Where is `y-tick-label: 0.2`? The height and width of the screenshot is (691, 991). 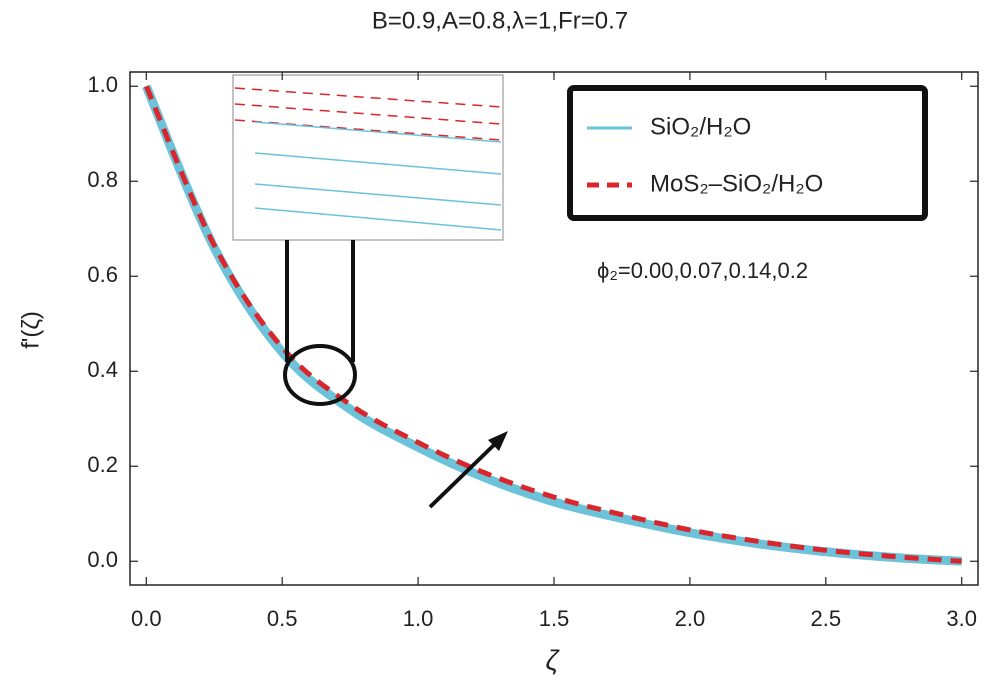 y-tick-label: 0.2 is located at coordinates (102, 464).